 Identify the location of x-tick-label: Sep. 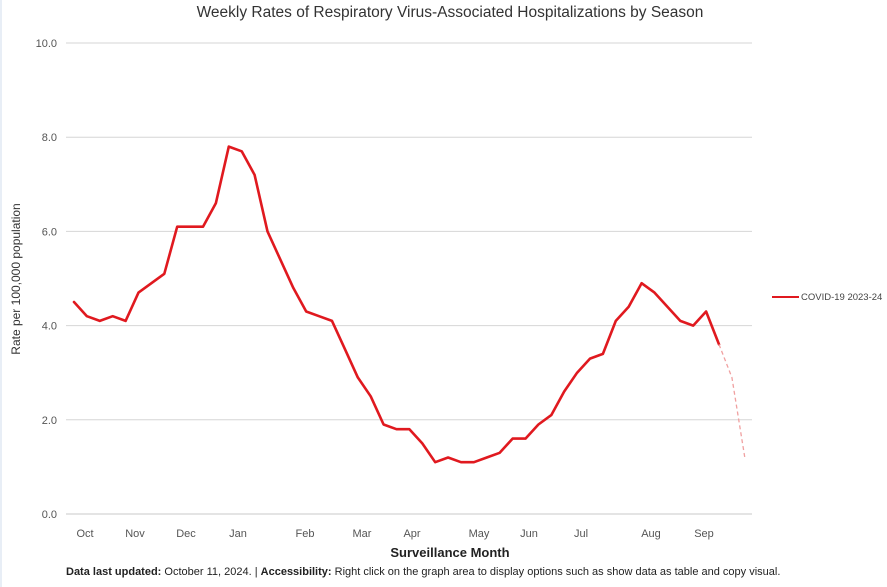
(704, 534).